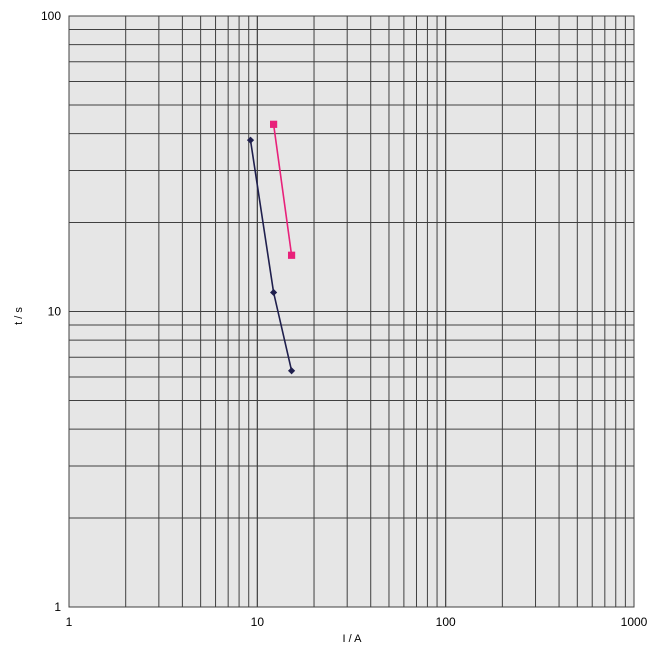 This screenshot has width=648, height=647. I want to click on series-layer, so click(271, 247).